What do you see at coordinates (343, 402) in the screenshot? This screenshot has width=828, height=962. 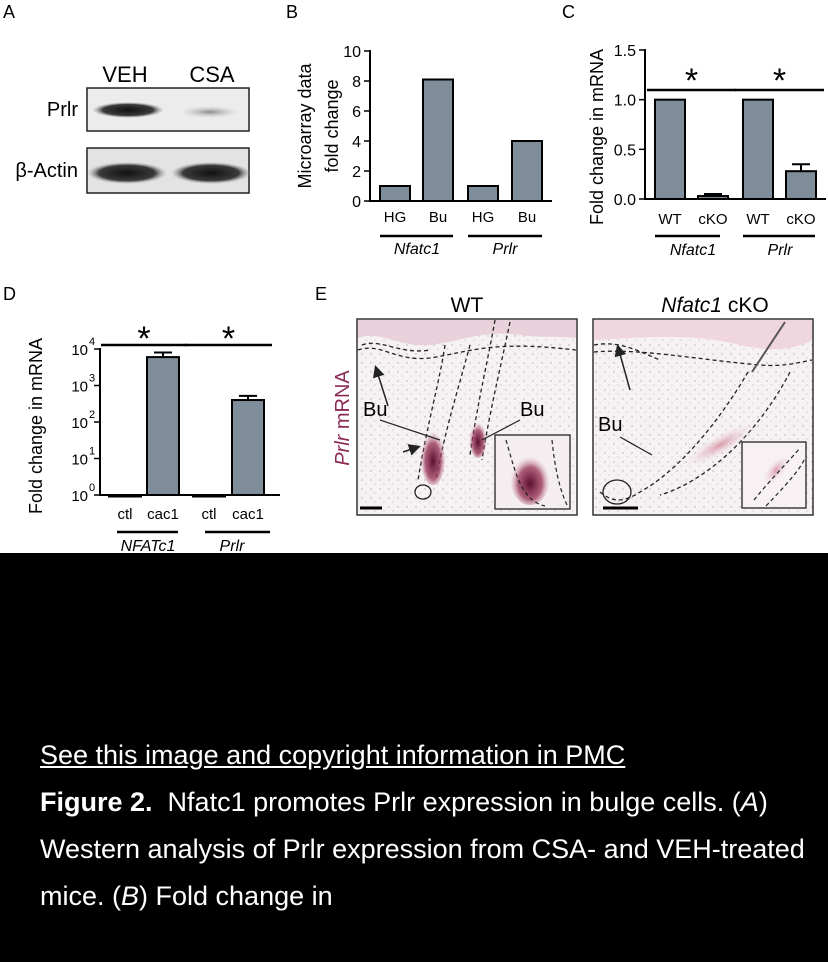 I see `panel-e-ylabel-suffix: mRNA` at bounding box center [343, 402].